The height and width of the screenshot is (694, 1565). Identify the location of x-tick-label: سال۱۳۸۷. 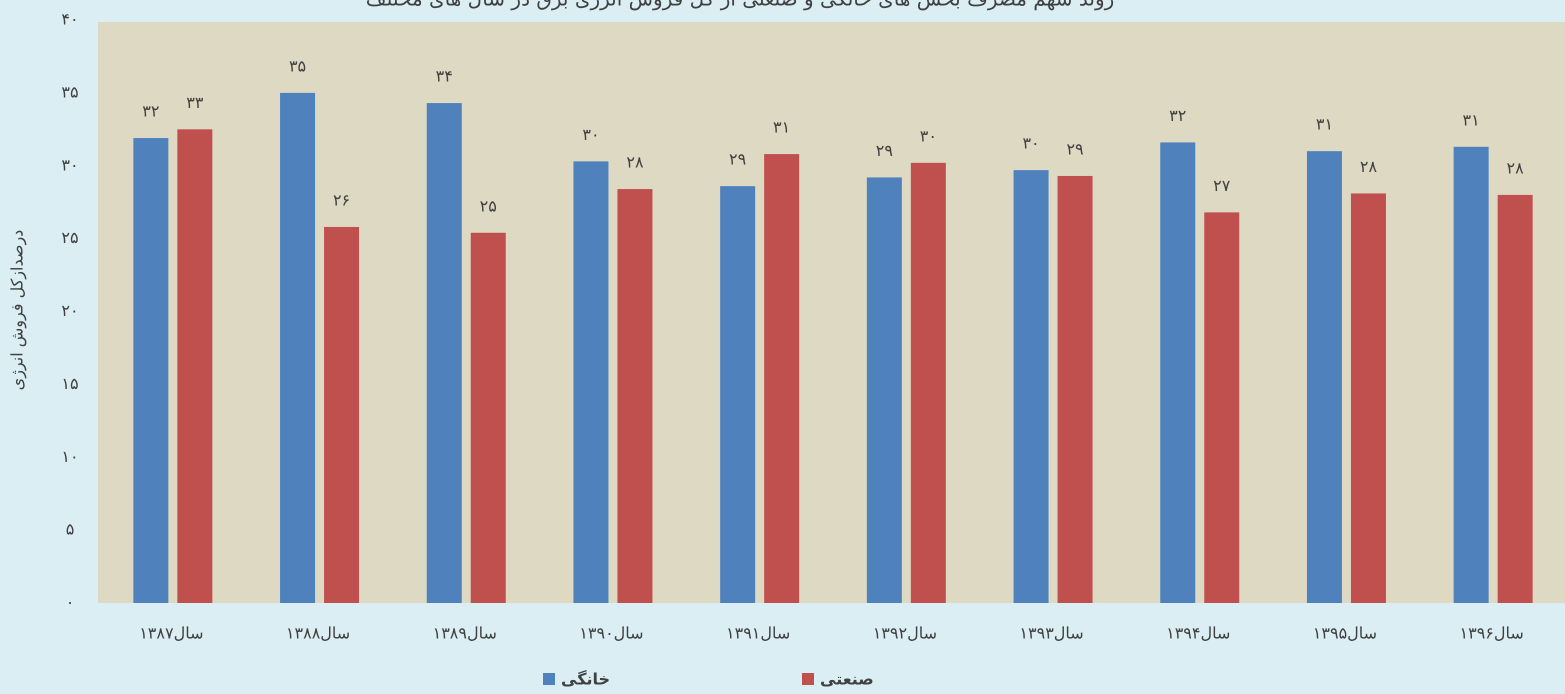
(171, 633).